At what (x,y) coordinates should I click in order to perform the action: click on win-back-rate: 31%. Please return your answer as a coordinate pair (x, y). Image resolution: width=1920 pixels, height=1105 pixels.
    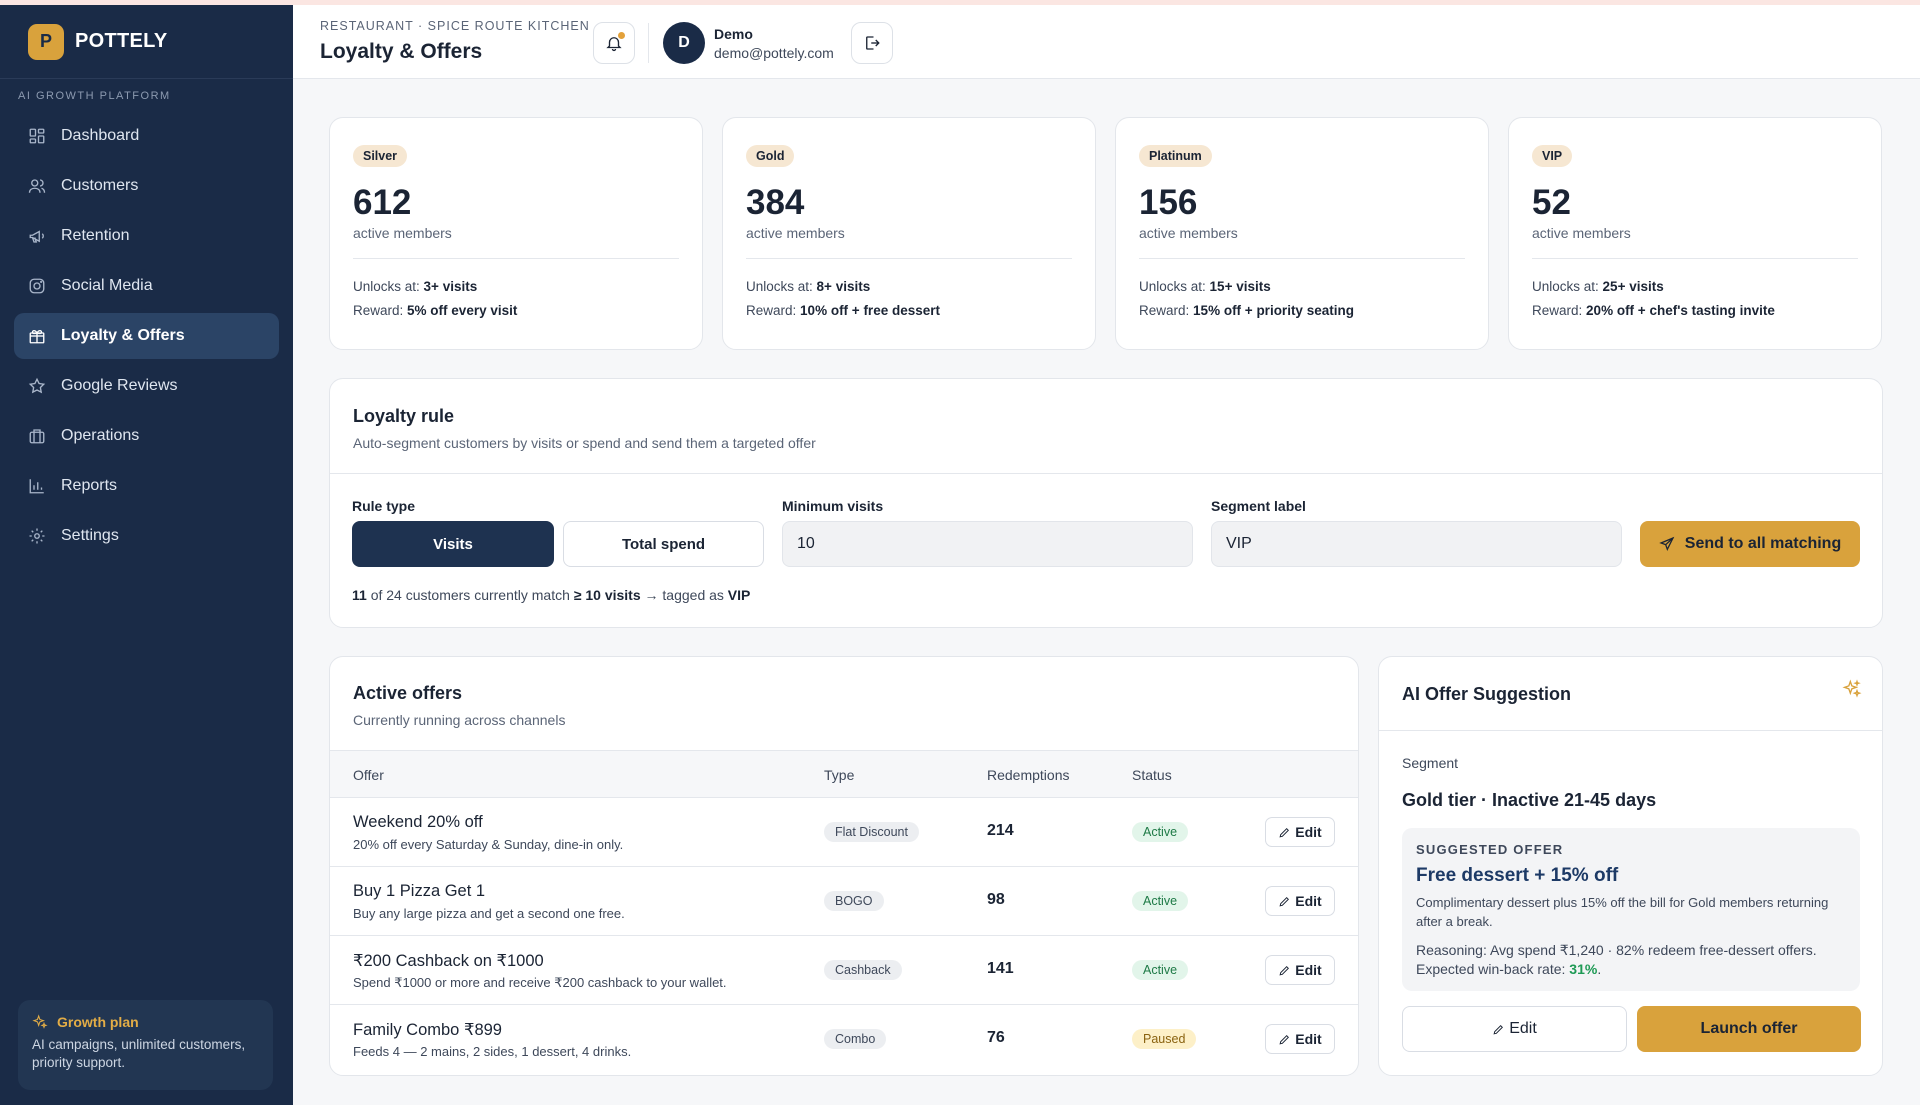
    Looking at the image, I should click on (1583, 969).